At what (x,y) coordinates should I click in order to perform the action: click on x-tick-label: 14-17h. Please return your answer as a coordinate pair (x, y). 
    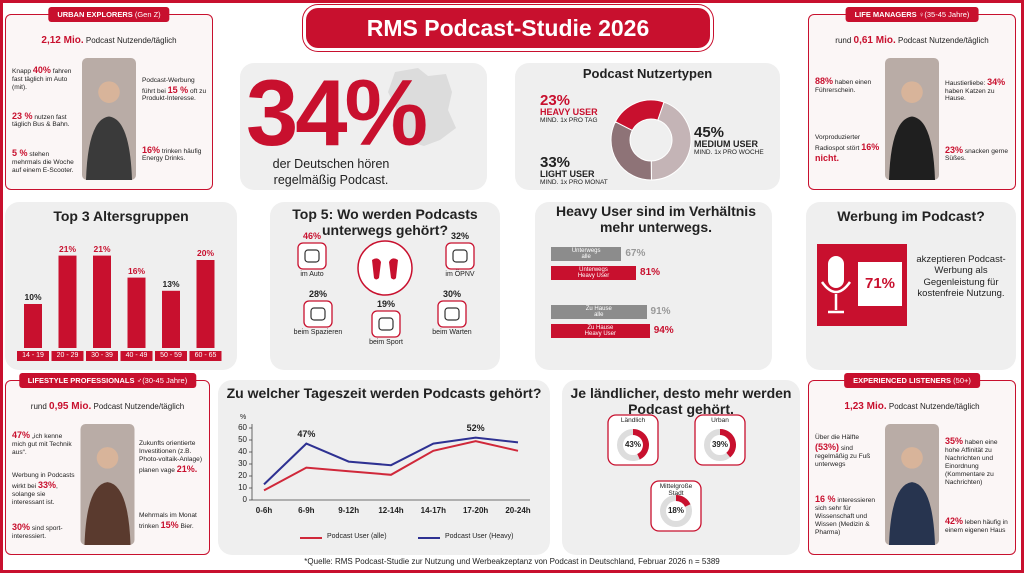
    Looking at the image, I should click on (433, 510).